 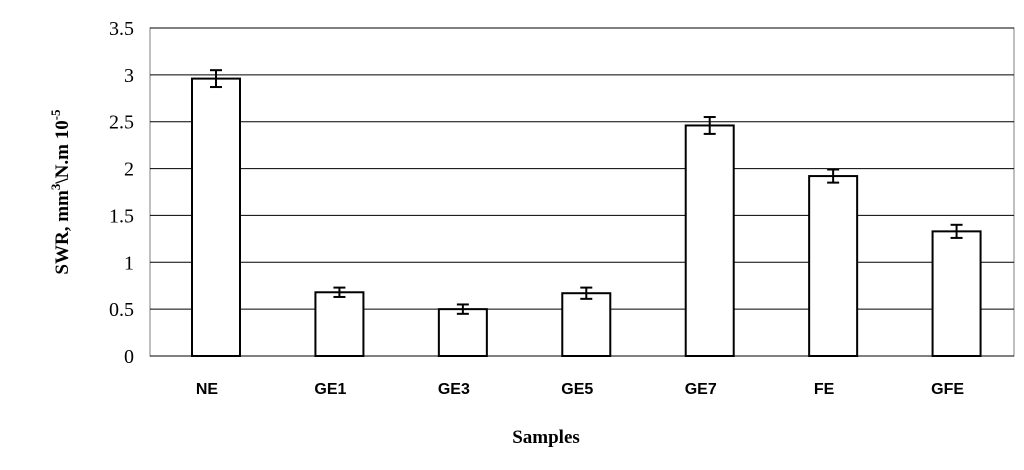 What do you see at coordinates (55, 186) in the screenshot?
I see `y-axis-label-sup1: 3` at bounding box center [55, 186].